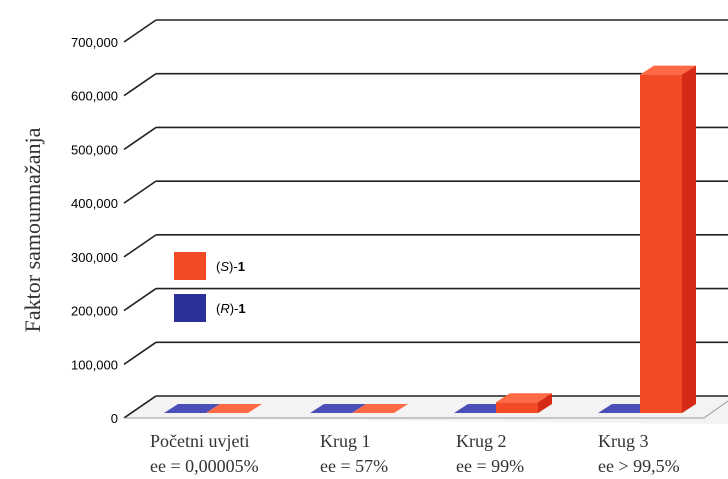 This screenshot has height=479, width=728. I want to click on legend-label-1: (R)-1, so click(231, 308).